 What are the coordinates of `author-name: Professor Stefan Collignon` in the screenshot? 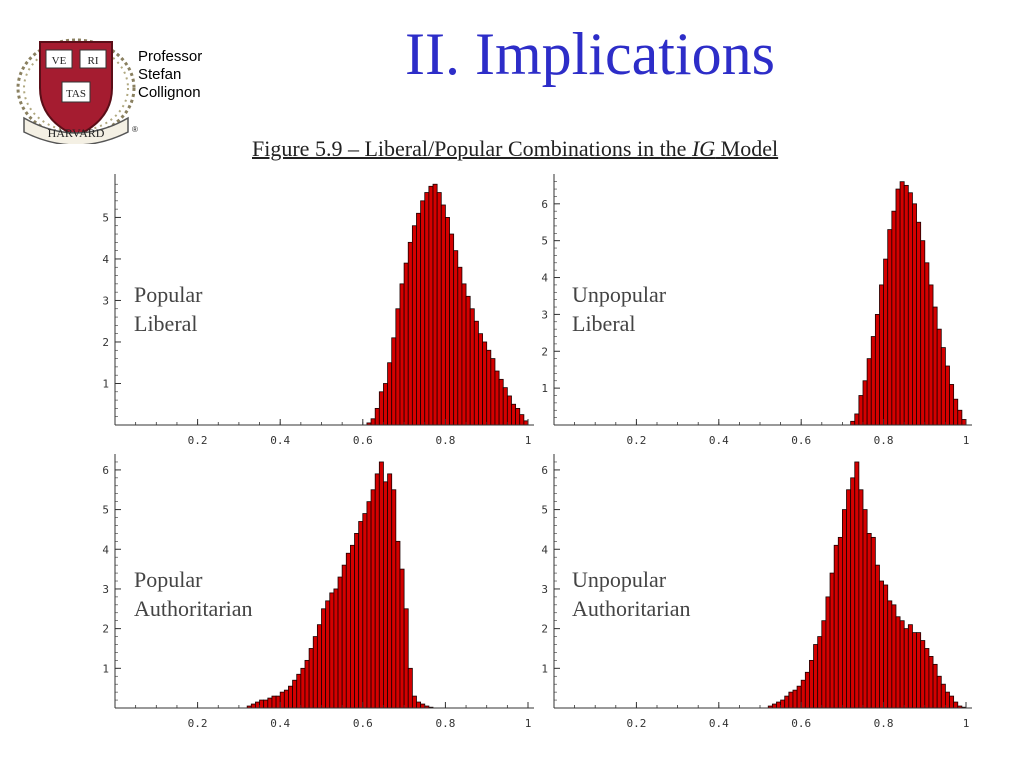 It's located at (170, 75).